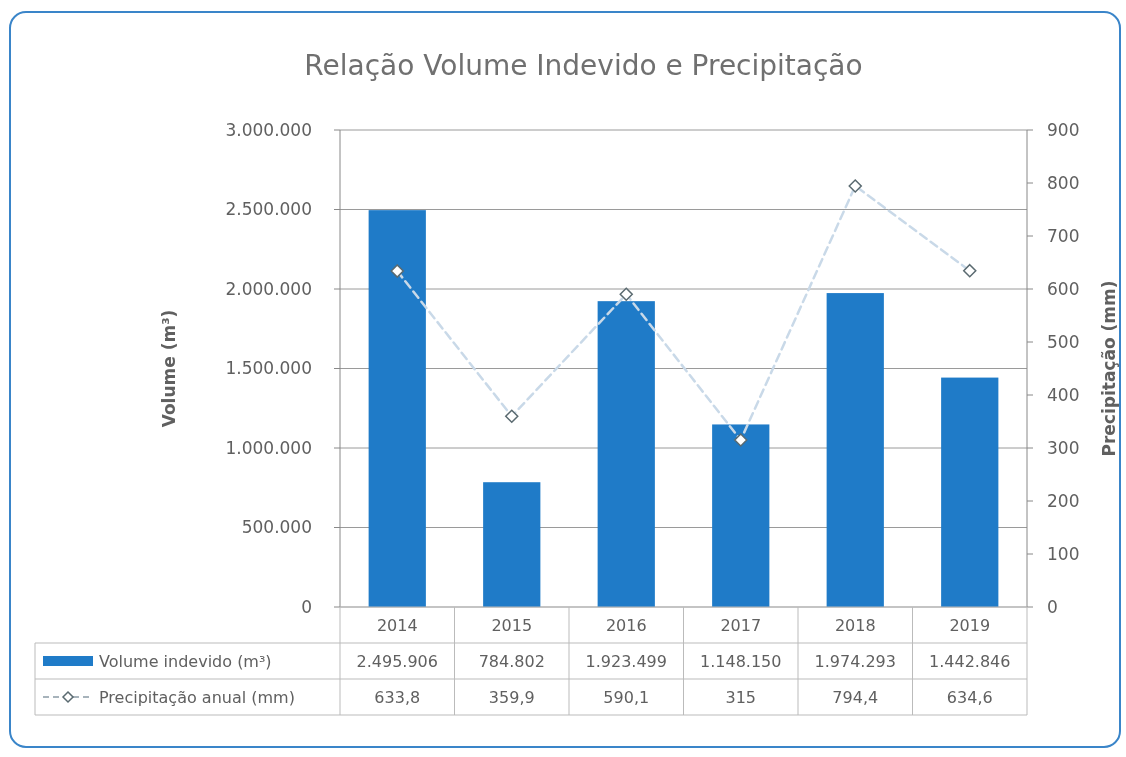 Image resolution: width=1126 pixels, height=757 pixels. I want to click on y2-tick-label: 900, so click(1063, 129).